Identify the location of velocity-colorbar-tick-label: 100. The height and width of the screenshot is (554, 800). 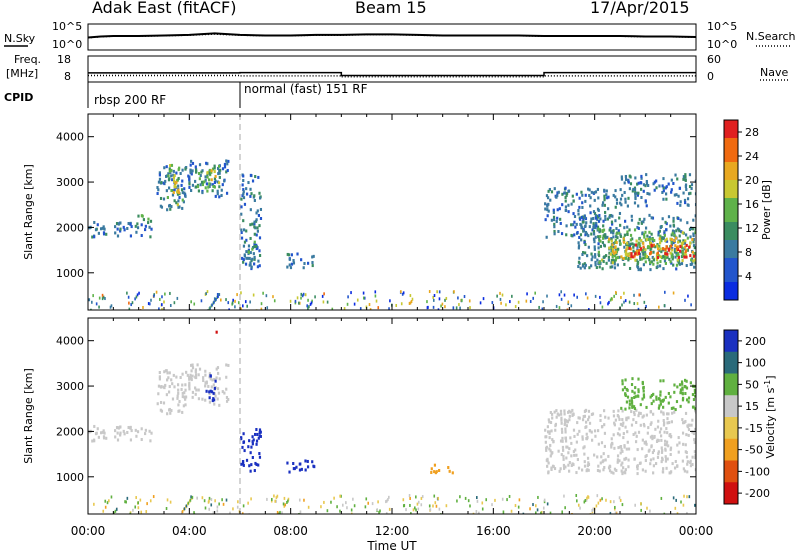
(755, 363).